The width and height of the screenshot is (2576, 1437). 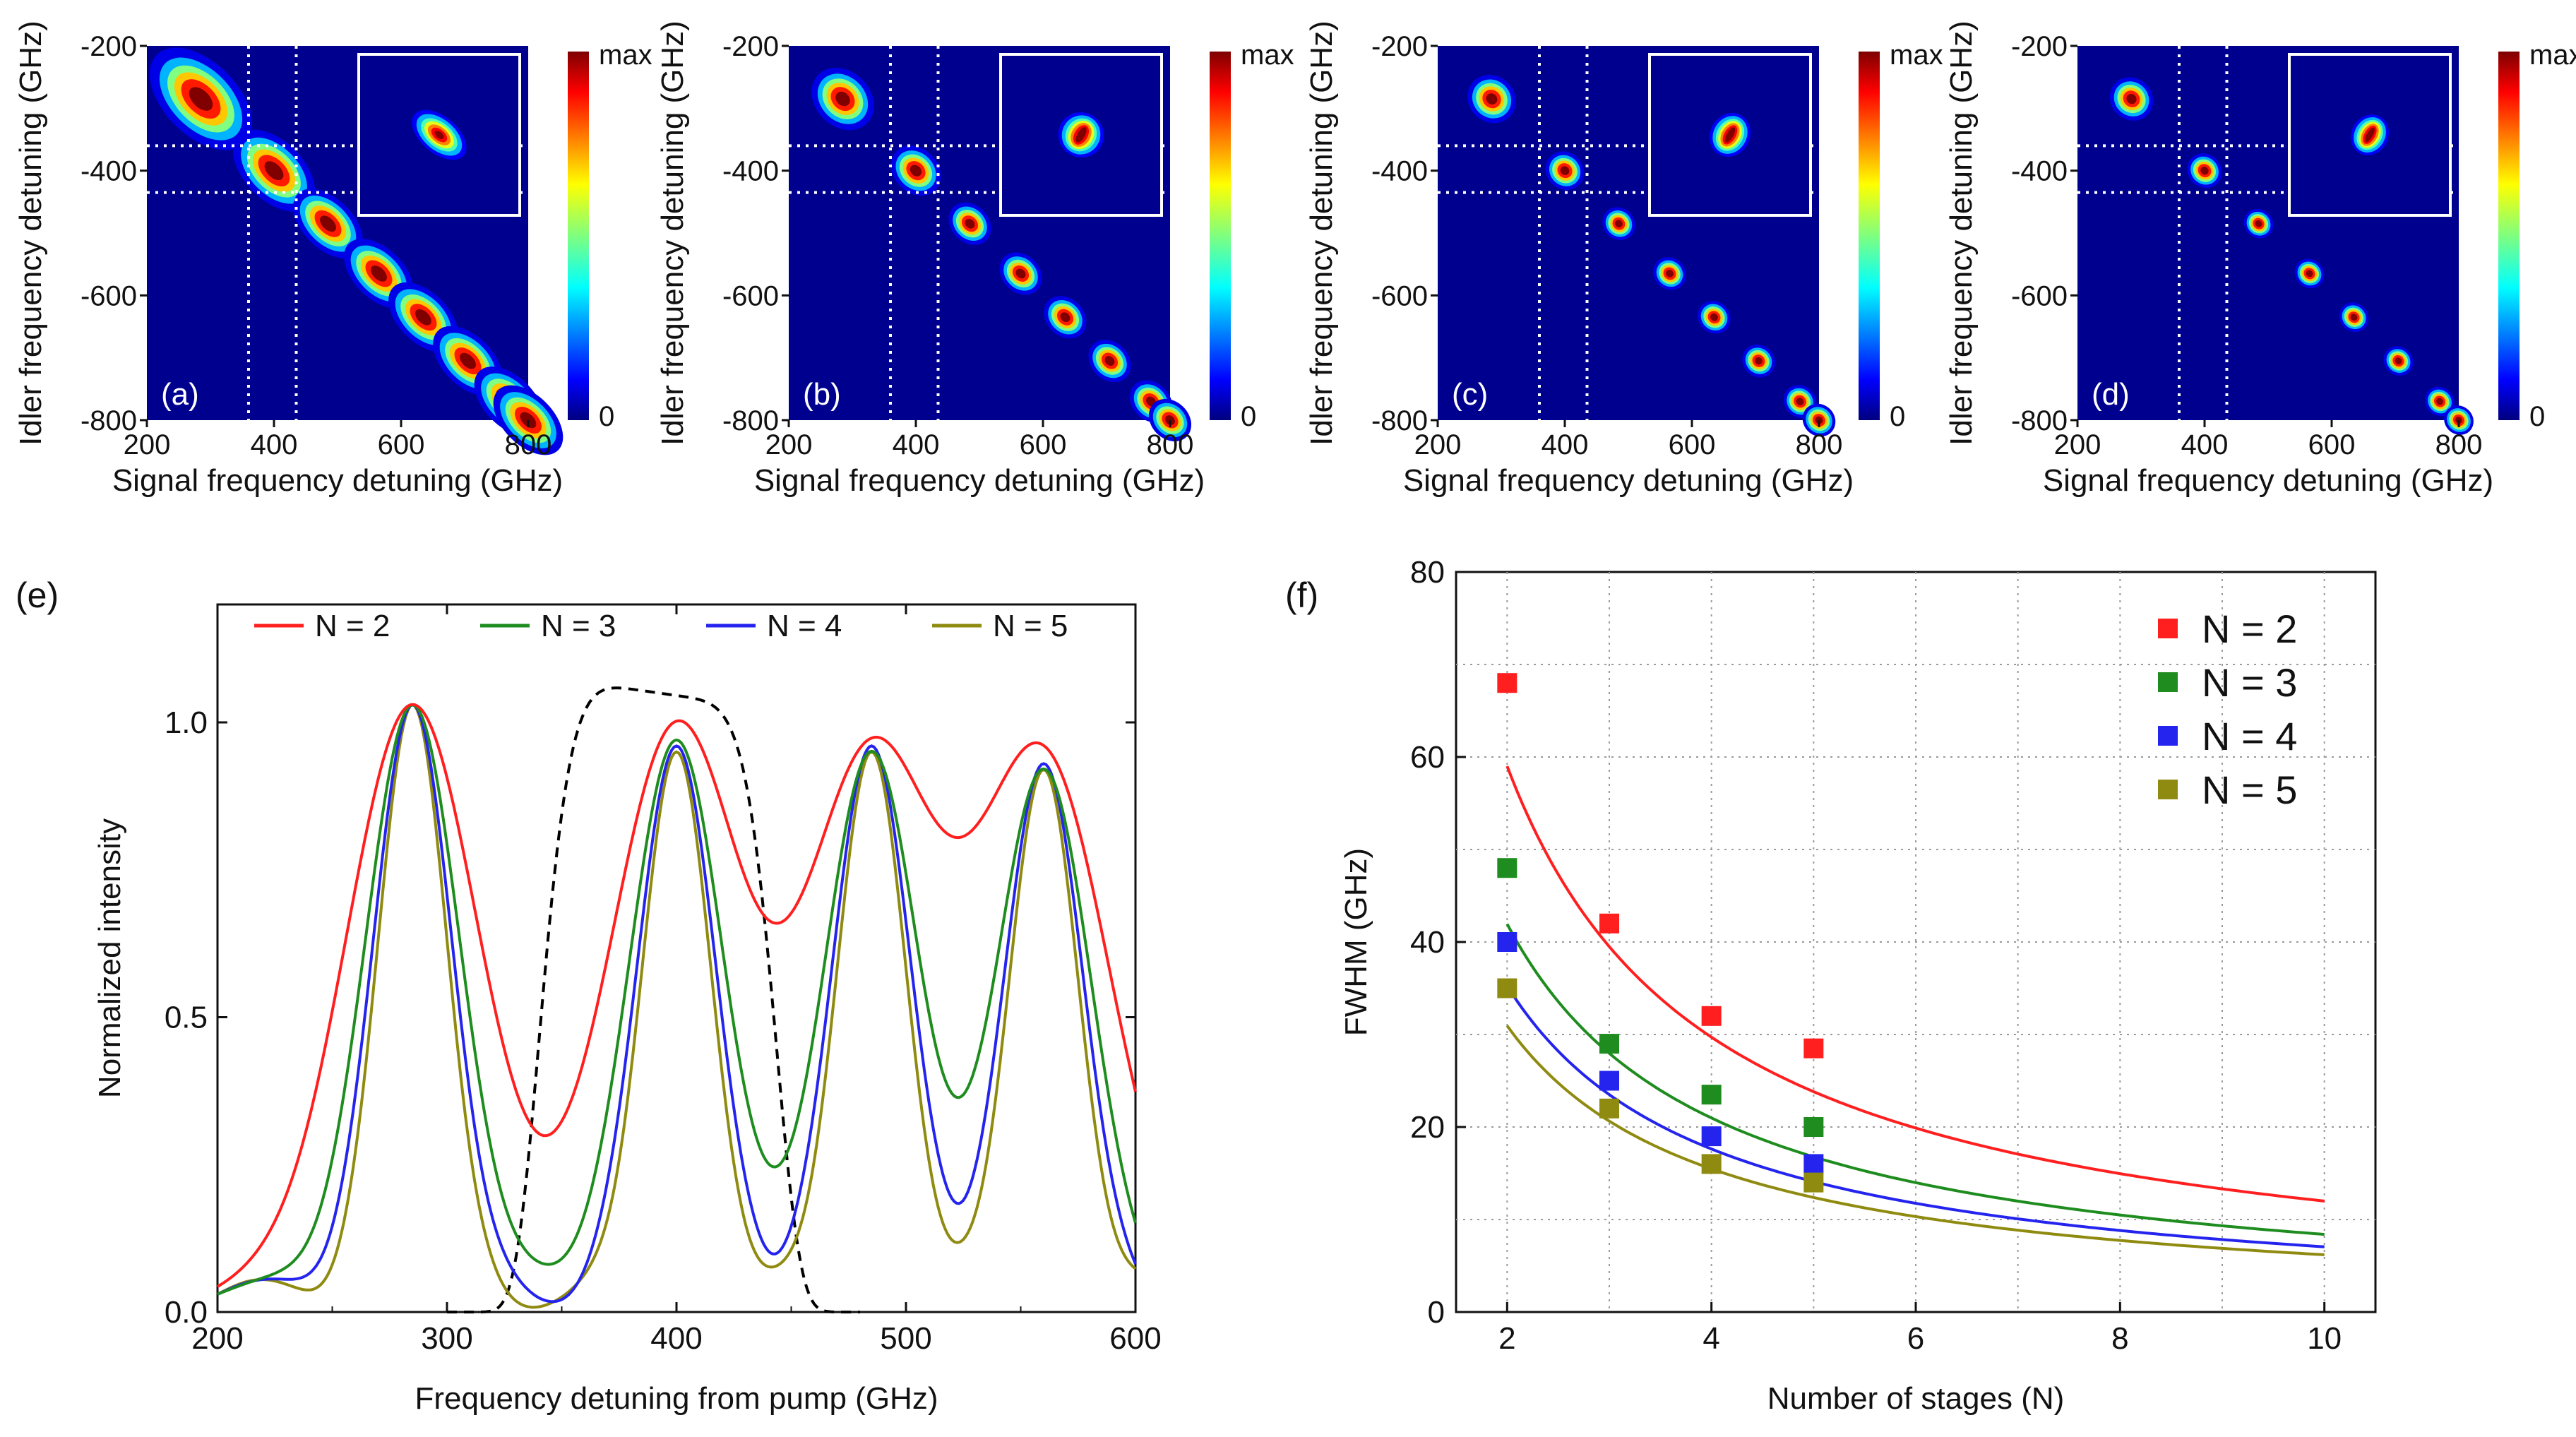 What do you see at coordinates (1711, 1339) in the screenshot?
I see `x-tick-label: 4` at bounding box center [1711, 1339].